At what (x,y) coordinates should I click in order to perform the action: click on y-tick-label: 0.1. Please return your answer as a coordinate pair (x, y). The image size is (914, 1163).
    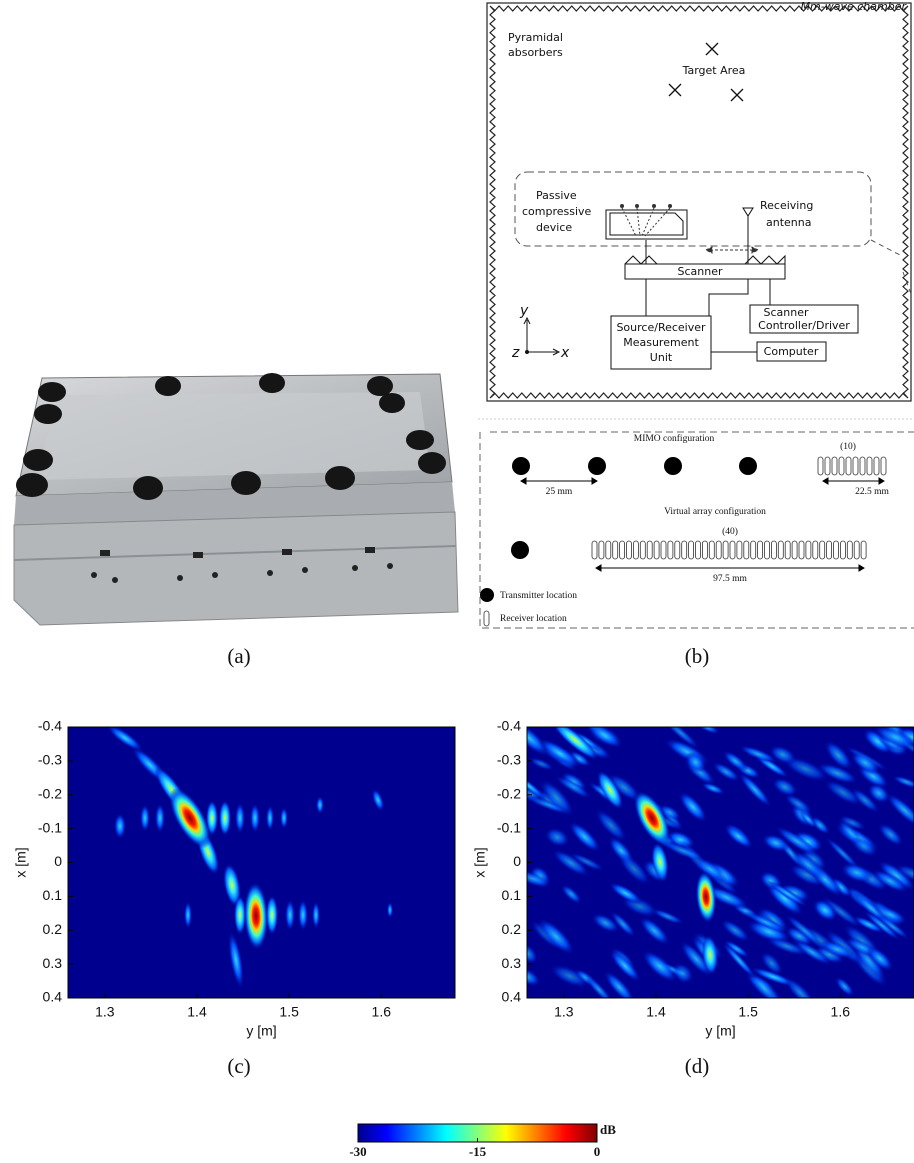
    Looking at the image, I should click on (53, 895).